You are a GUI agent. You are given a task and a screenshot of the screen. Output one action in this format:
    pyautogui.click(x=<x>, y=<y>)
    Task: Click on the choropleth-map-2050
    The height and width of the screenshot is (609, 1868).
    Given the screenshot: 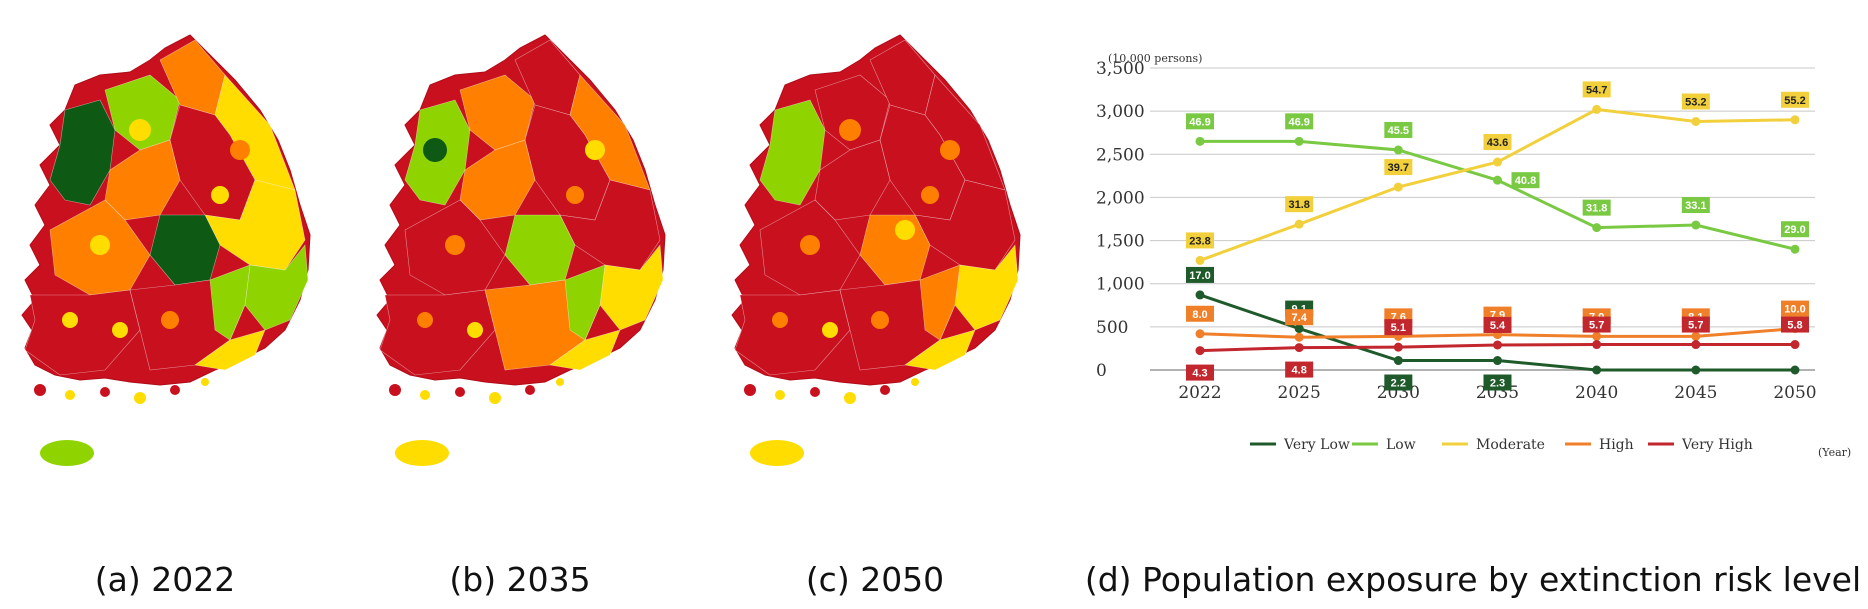 What is the action you would take?
    pyautogui.click(x=876, y=250)
    